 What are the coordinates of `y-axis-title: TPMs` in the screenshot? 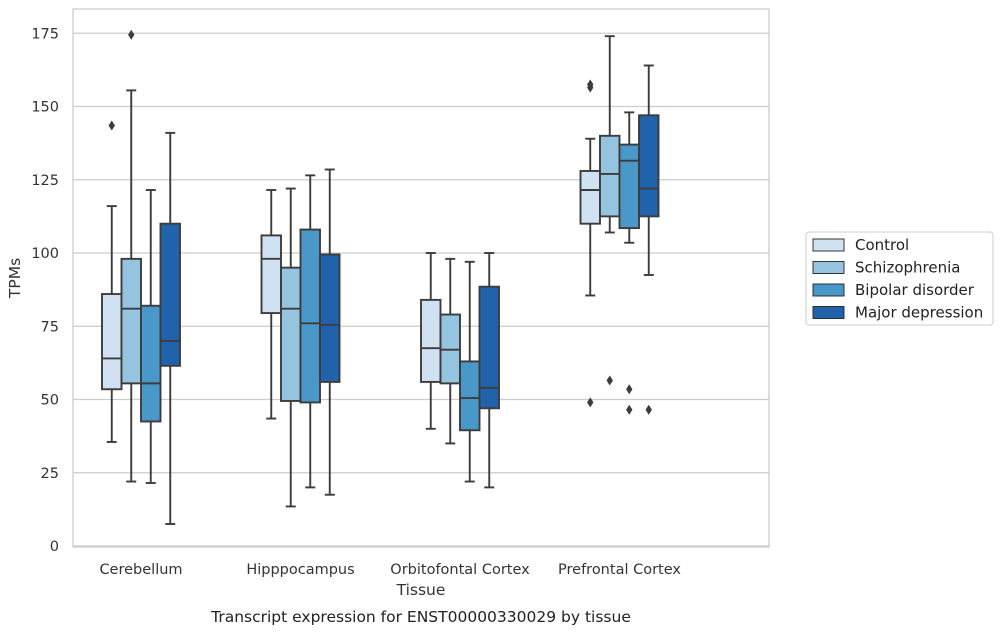 It's located at (15, 278).